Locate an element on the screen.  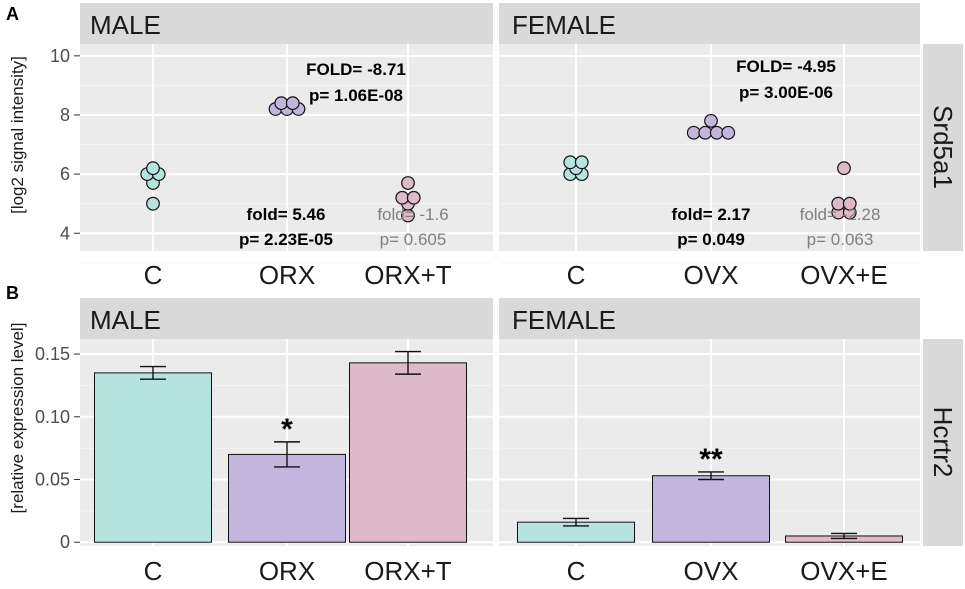
annotation-pvalue: p= 2.23E-05 is located at coordinates (286, 239).